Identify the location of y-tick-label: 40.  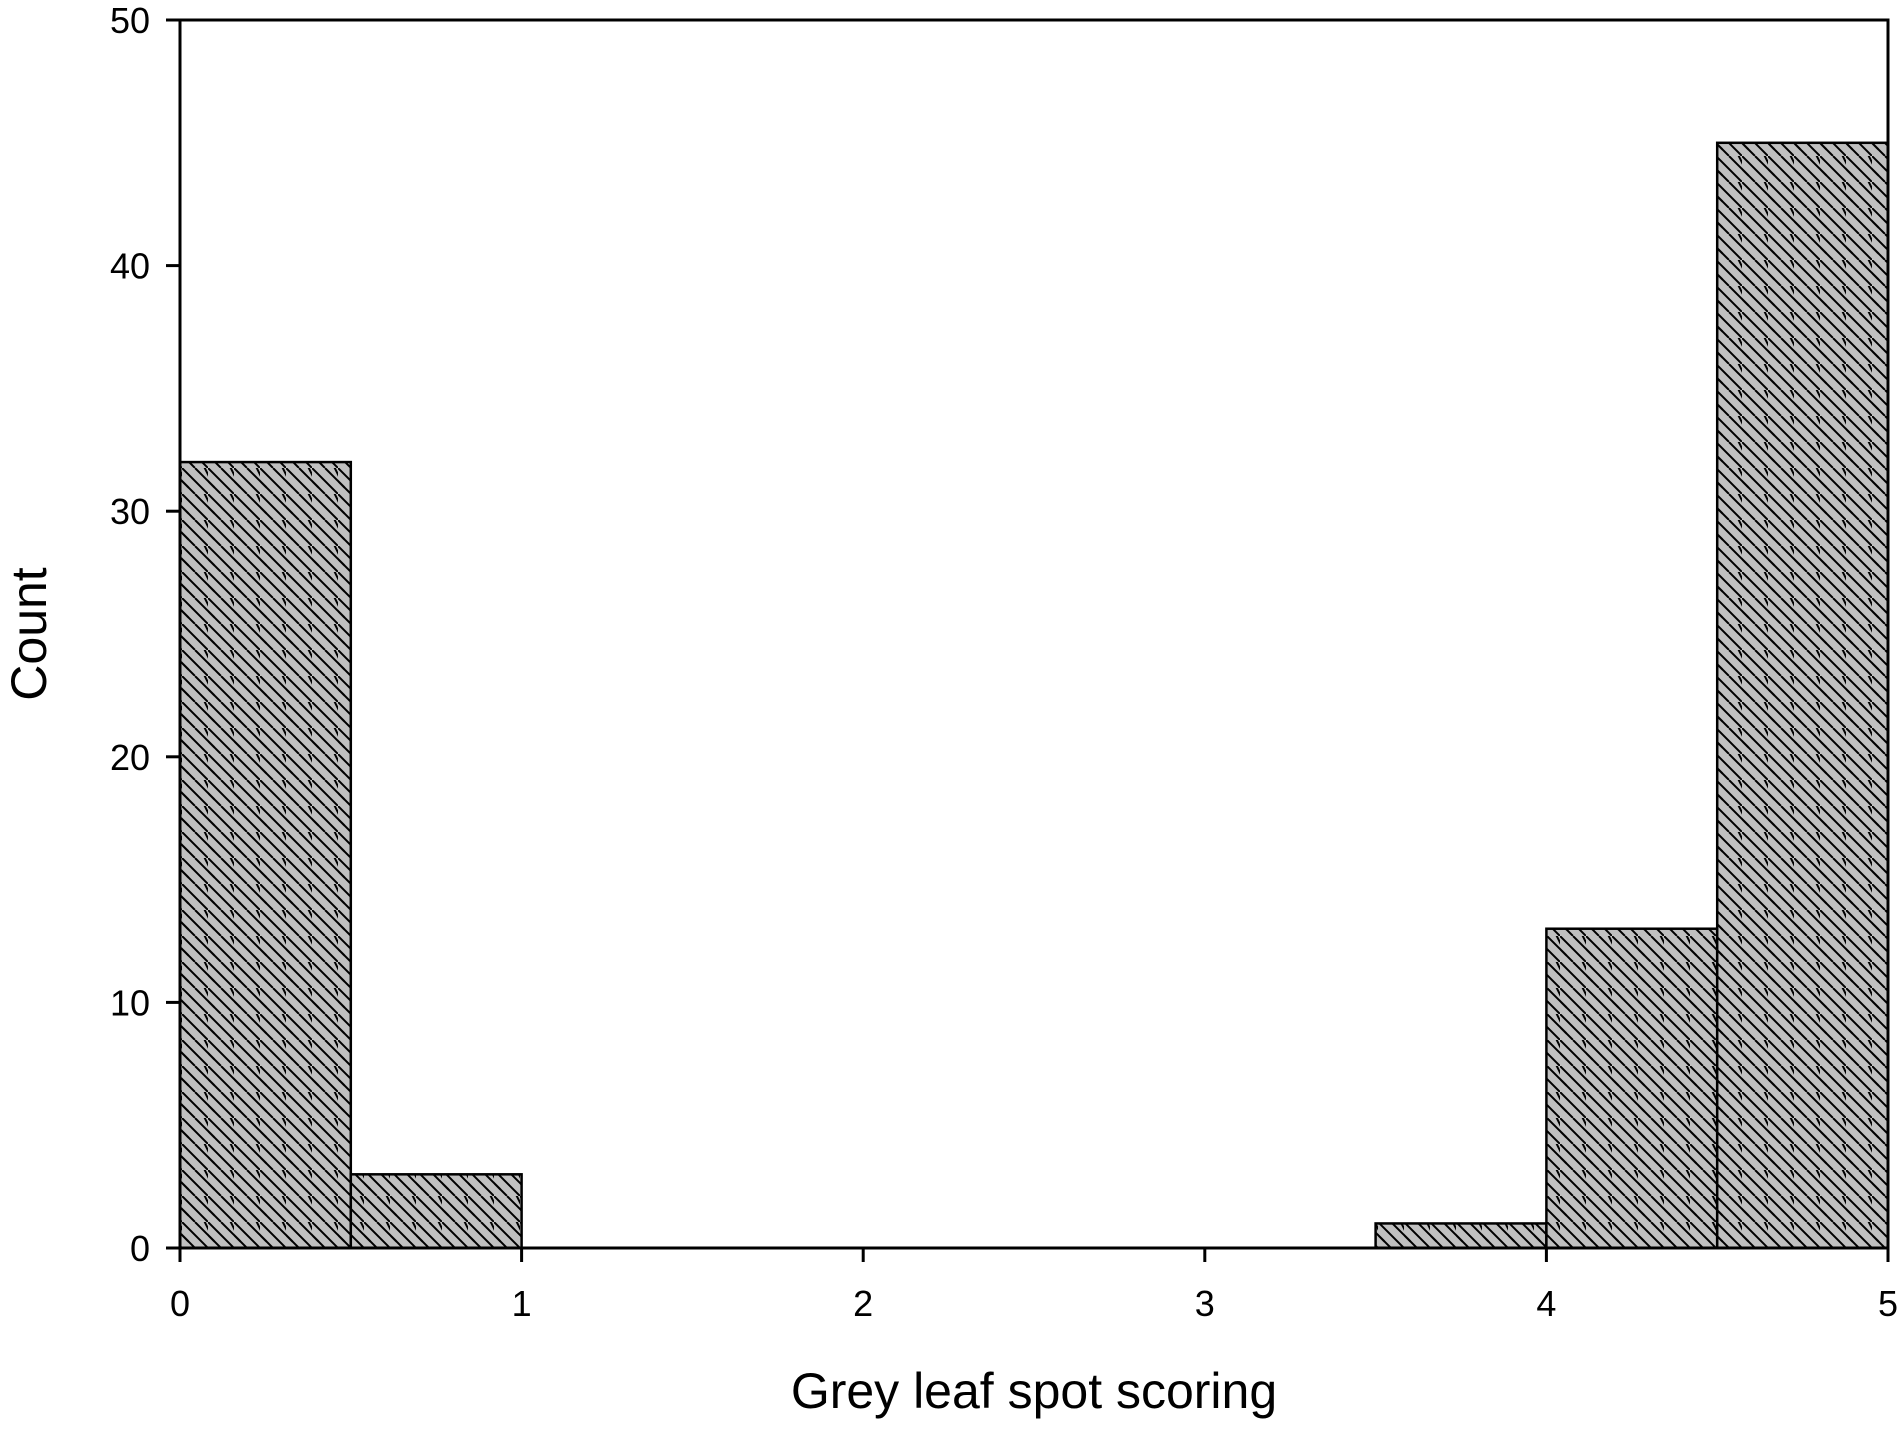
(130, 266).